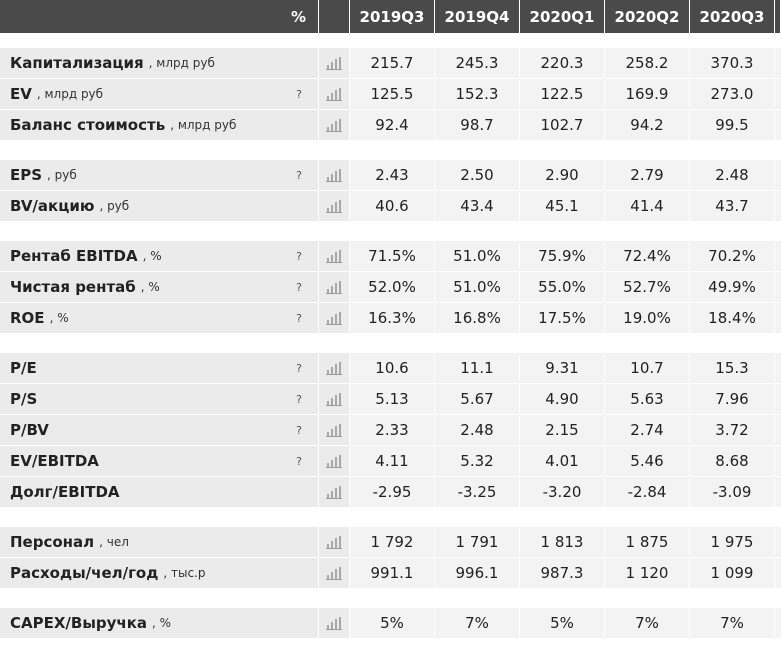 The height and width of the screenshot is (646, 781). I want to click on metric-unit: , %, so click(162, 623).